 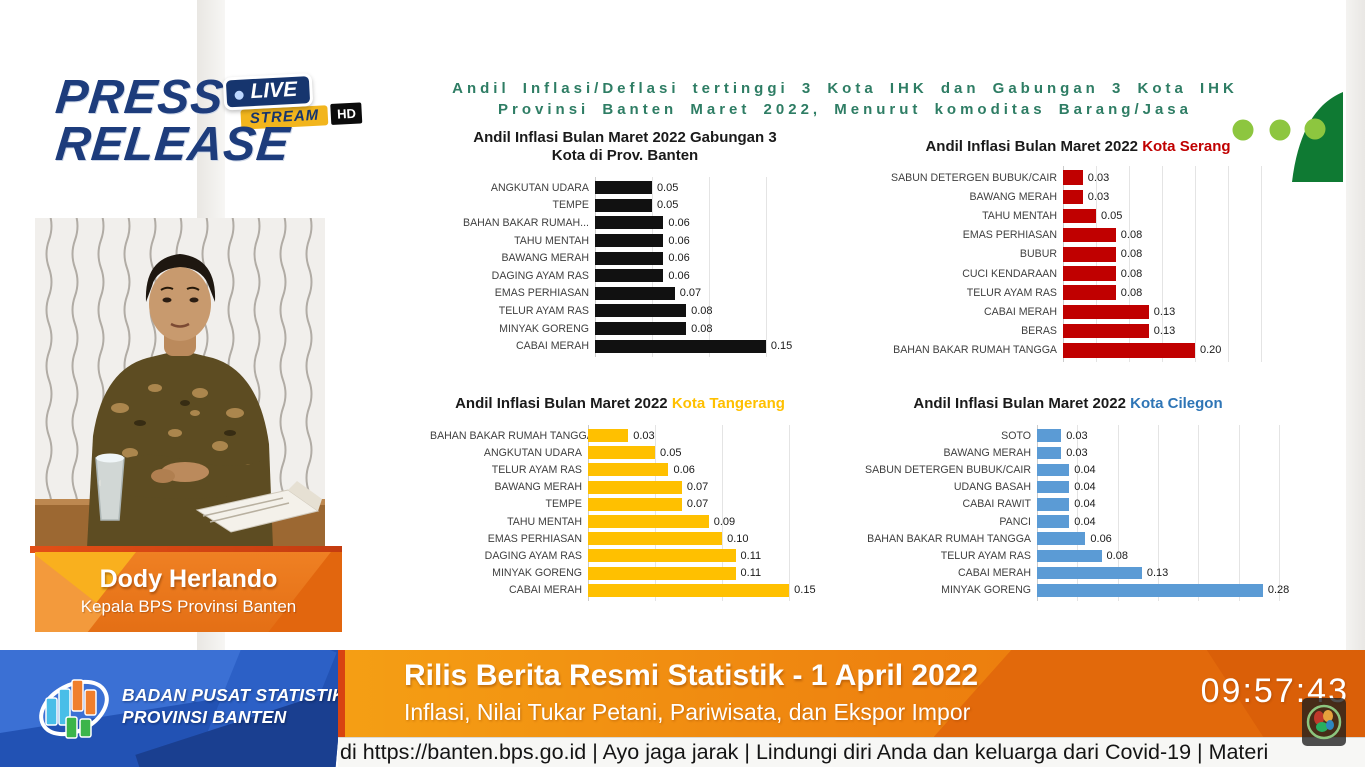 What do you see at coordinates (1278, 590) in the screenshot?
I see `chart-value-label: 0.28` at bounding box center [1278, 590].